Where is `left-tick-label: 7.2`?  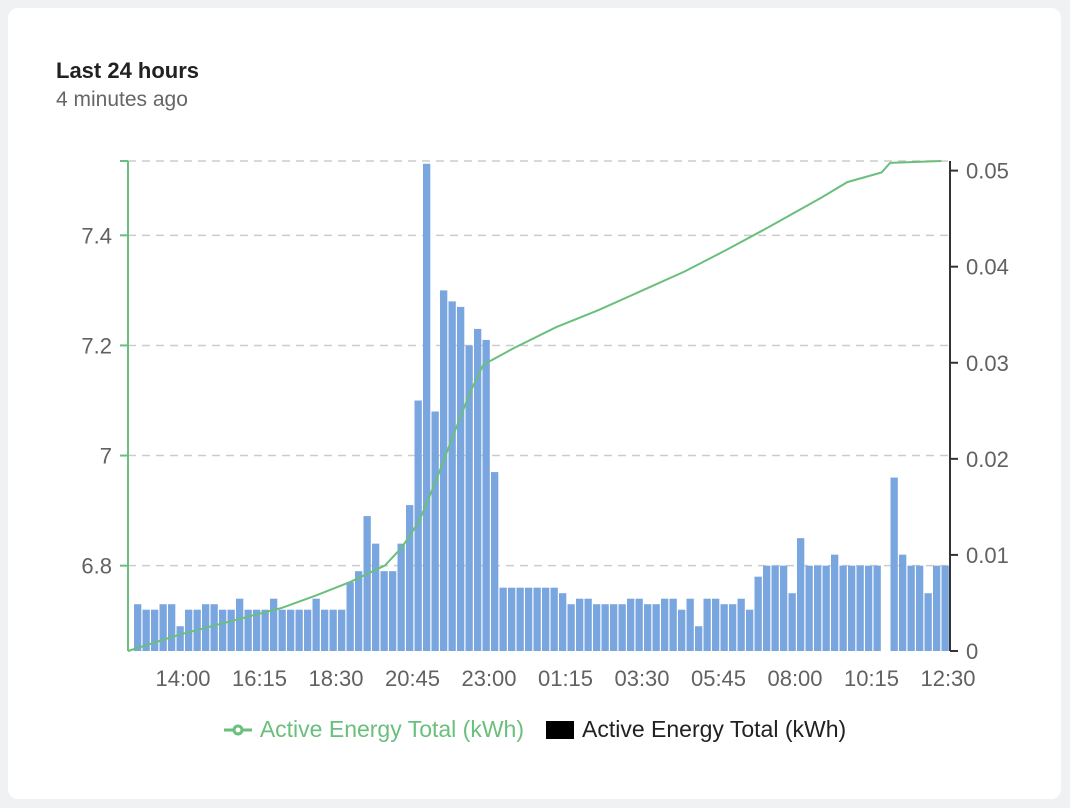
left-tick-label: 7.2 is located at coordinates (96, 345).